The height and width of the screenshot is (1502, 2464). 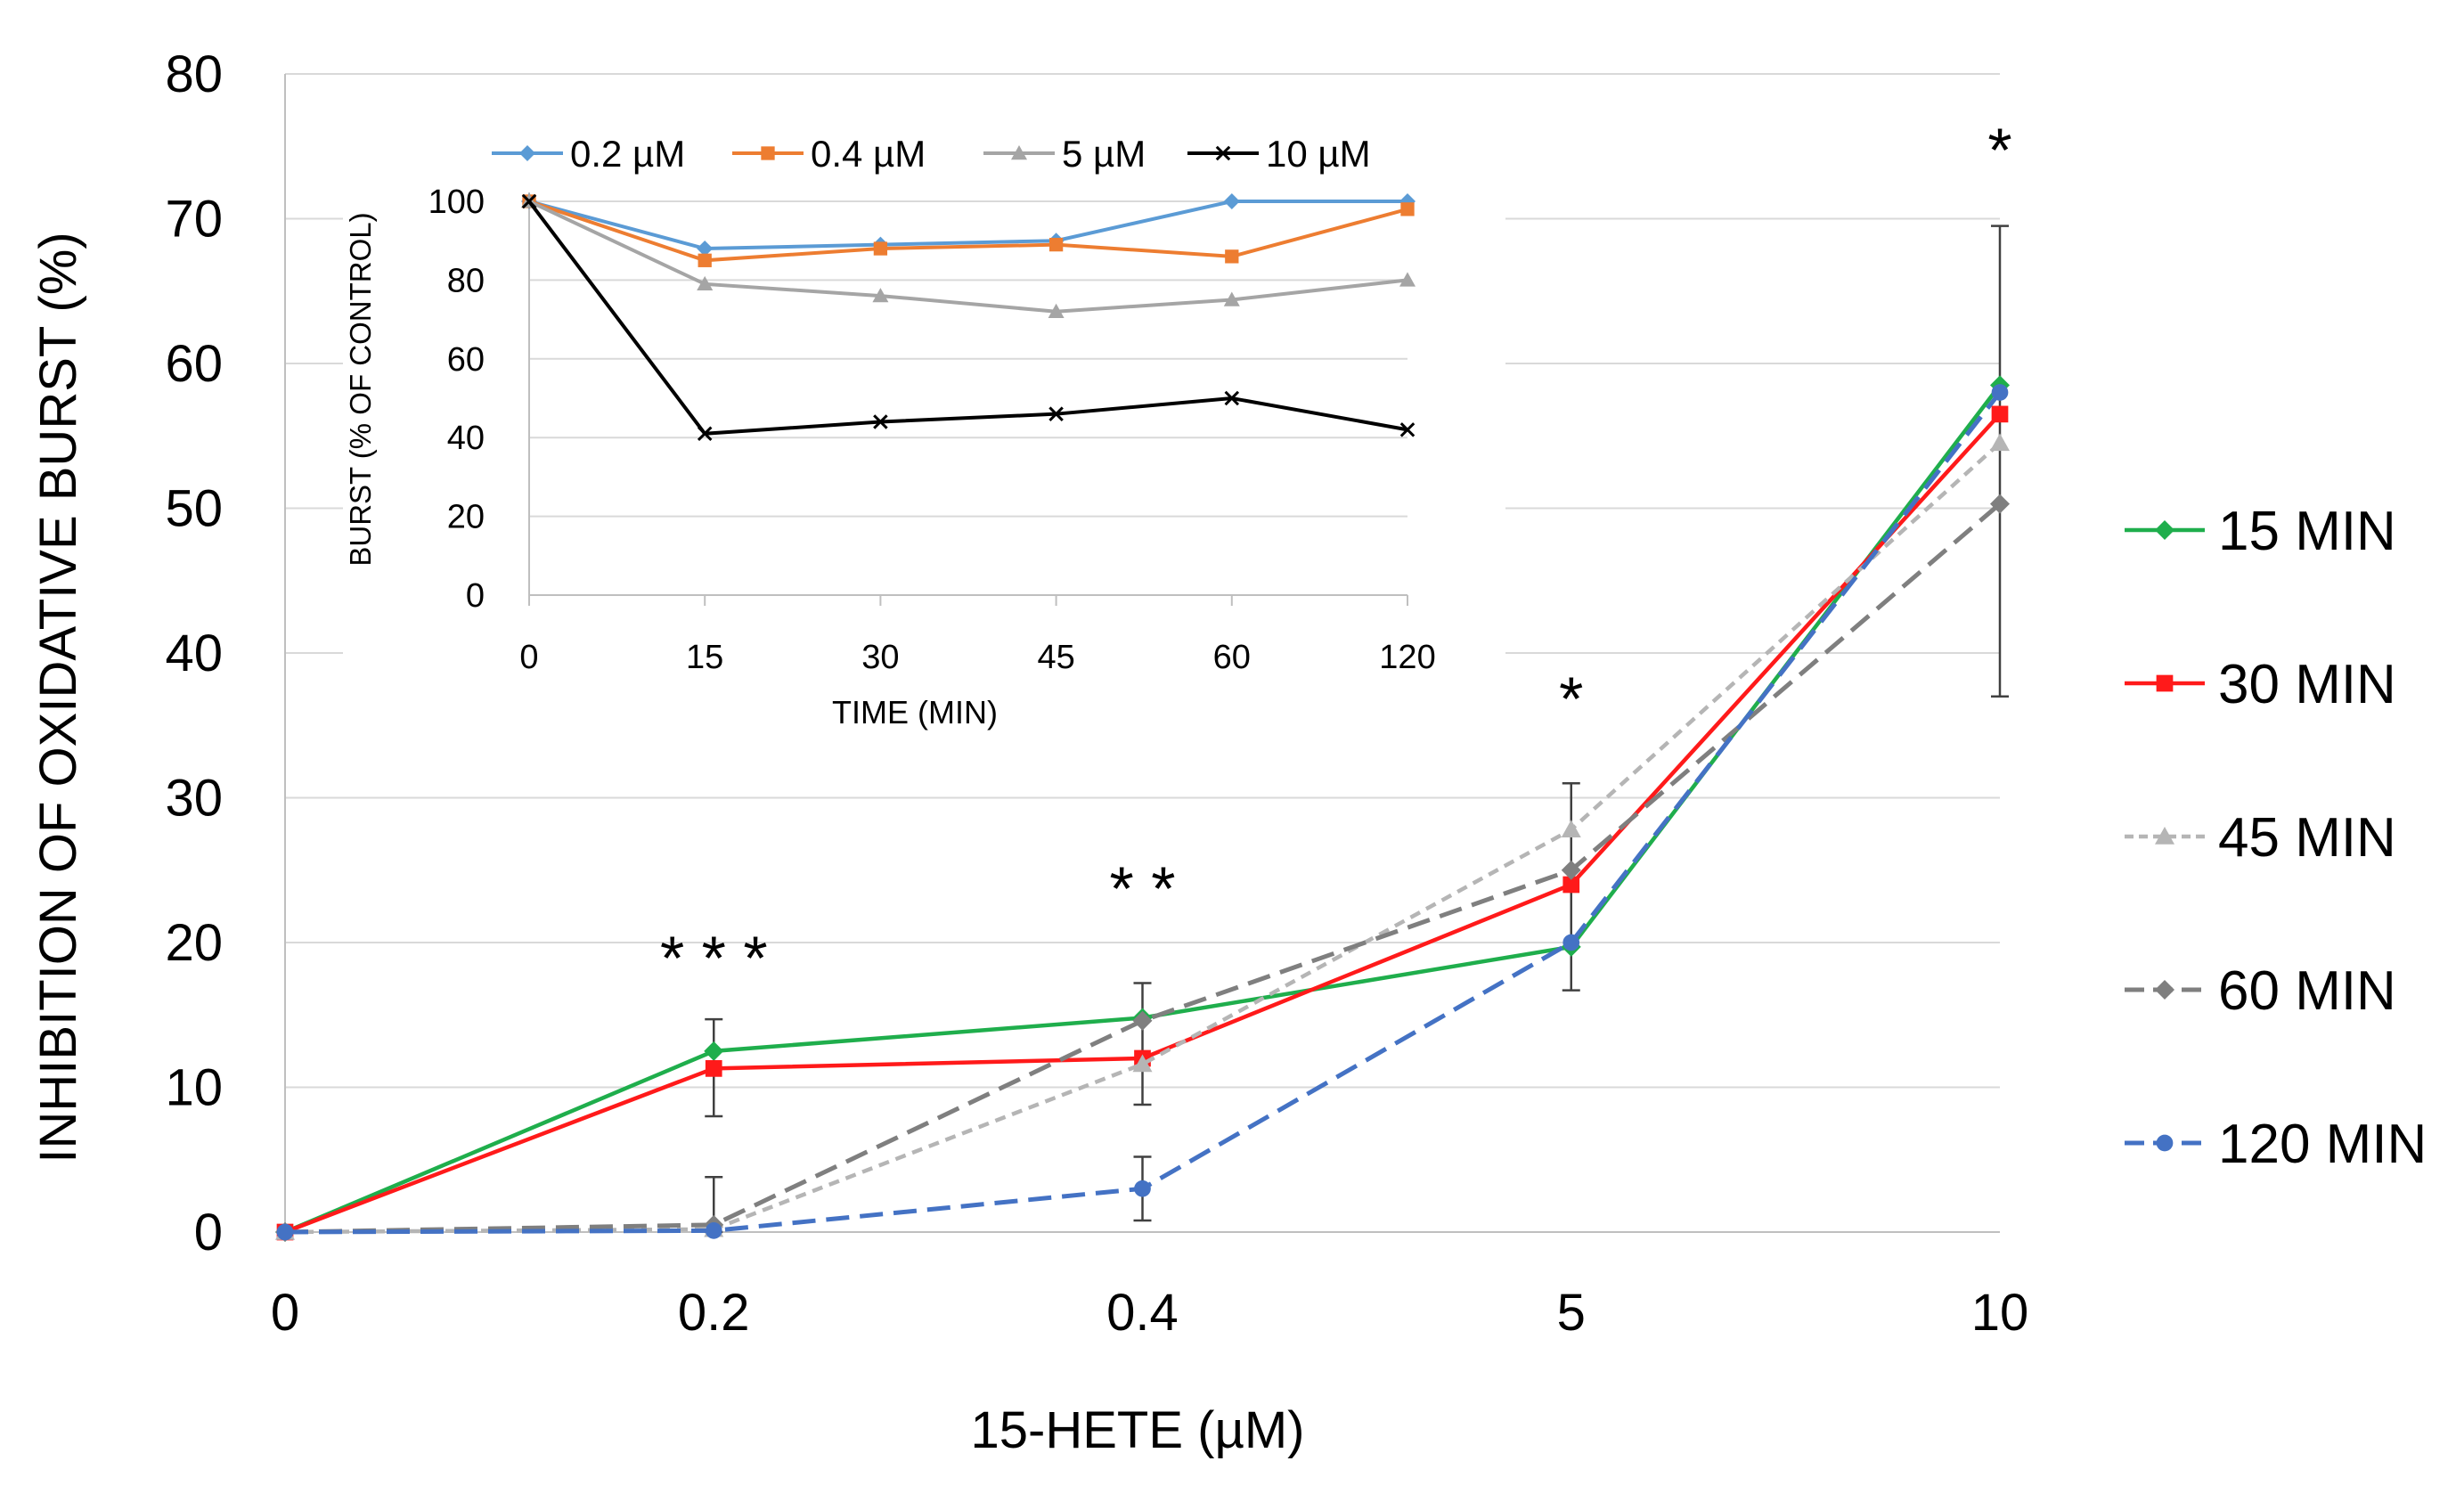 I want to click on main-x-axis-title: 15-HETE (µM), so click(x=1138, y=1430).